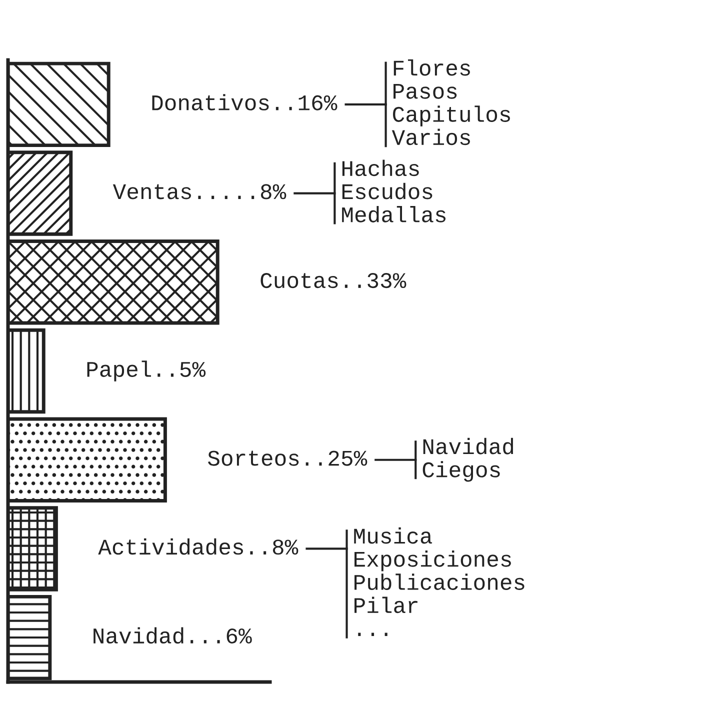 The image size is (718, 711). Describe the element at coordinates (394, 191) in the screenshot. I see `text: Hachas Escudos Medallas` at that location.